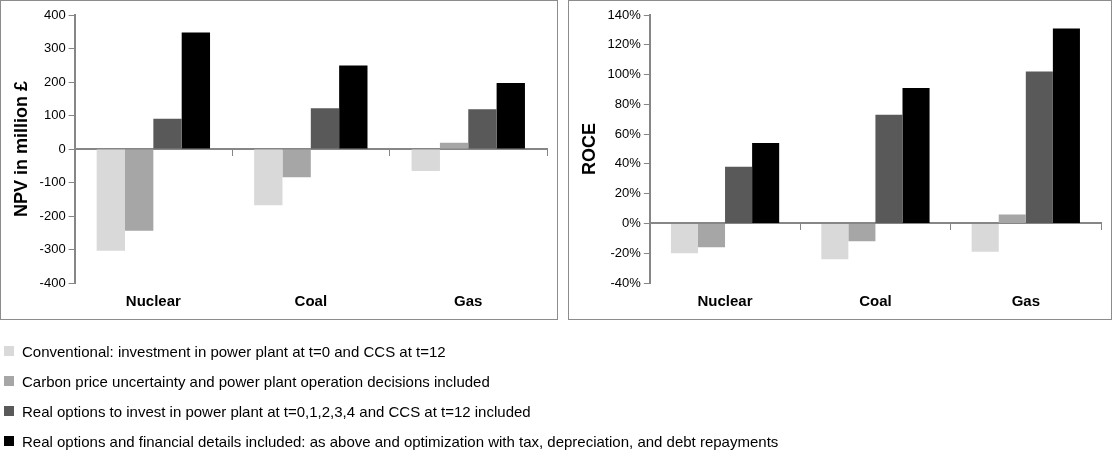  I want to click on y-tick-label: -200, so click(52, 215).